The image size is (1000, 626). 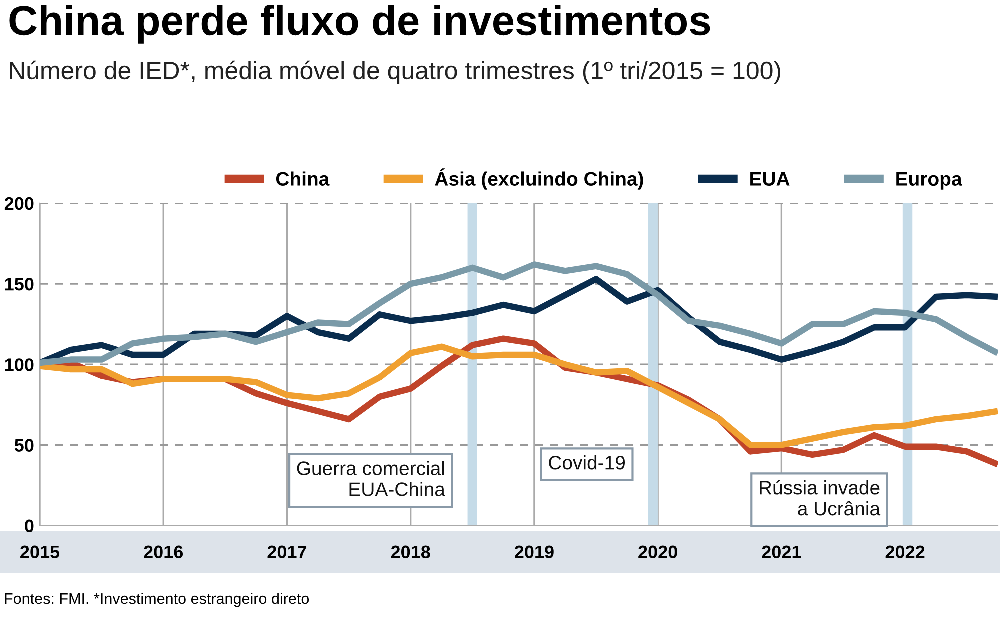 What do you see at coordinates (29, 526) in the screenshot?
I see `y-tick-label: 0` at bounding box center [29, 526].